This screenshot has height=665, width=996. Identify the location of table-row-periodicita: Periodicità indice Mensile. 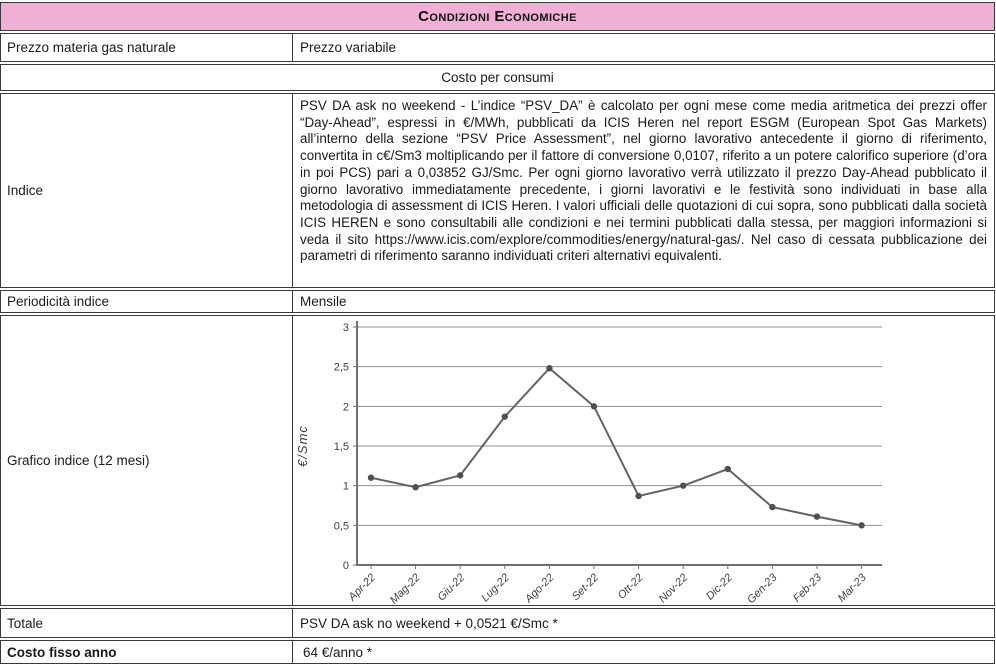
(497, 301).